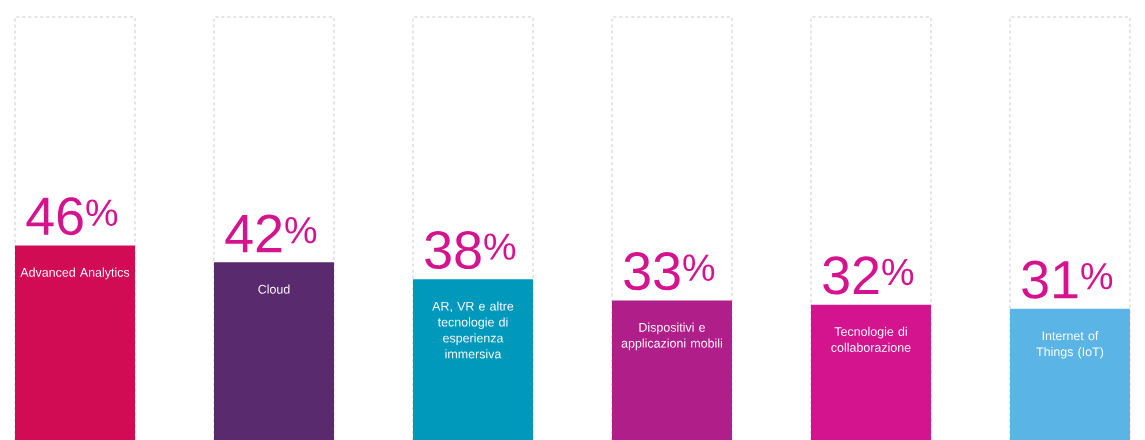  What do you see at coordinates (1070, 344) in the screenshot?
I see `x-tick-label: Internet of Things (IoT)` at bounding box center [1070, 344].